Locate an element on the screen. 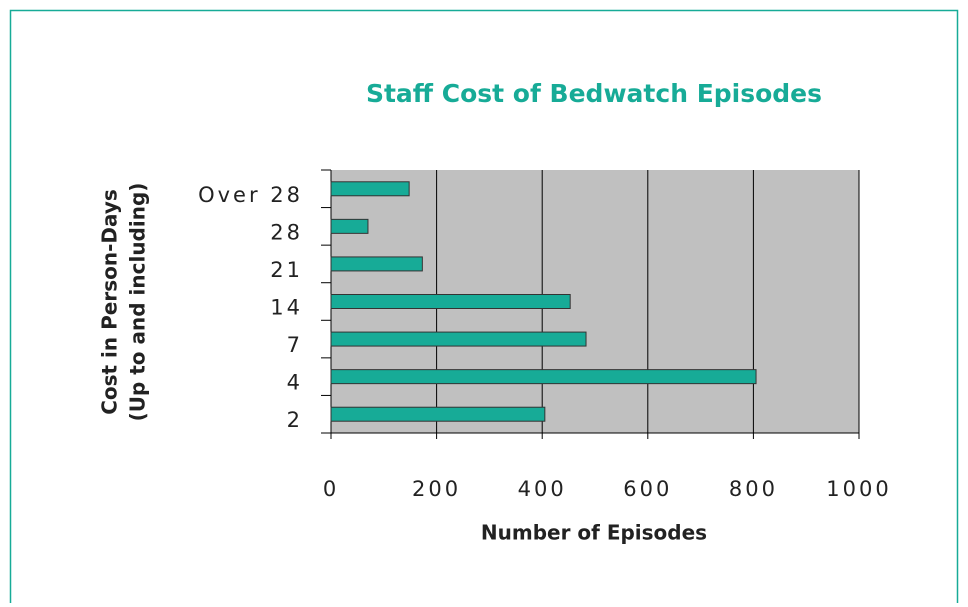  y-axis-label-line: (Up to and including) is located at coordinates (138, 302).